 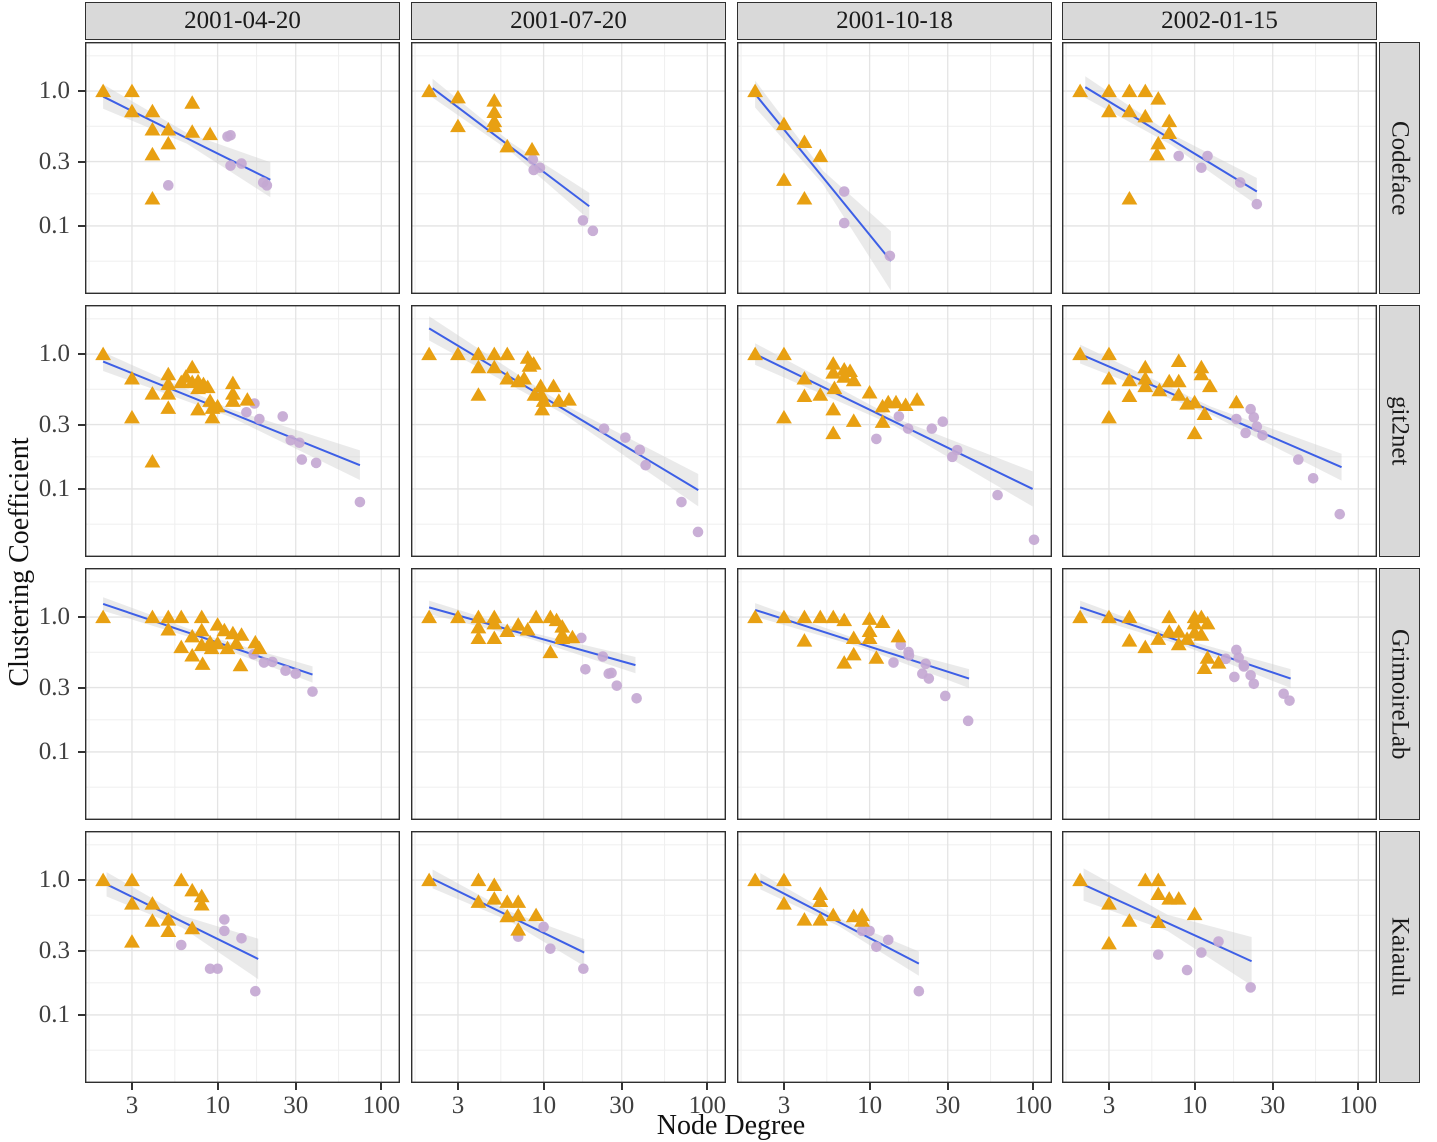 I want to click on x-tick-label: 10, so click(x=218, y=1105).